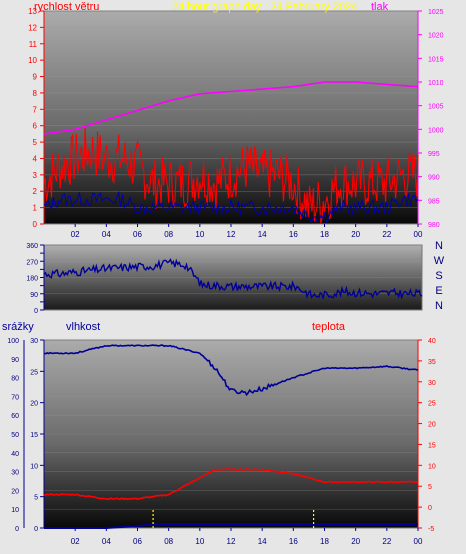  What do you see at coordinates (199, 234) in the screenshot?
I see `tick-label-x-top-4: 10` at bounding box center [199, 234].